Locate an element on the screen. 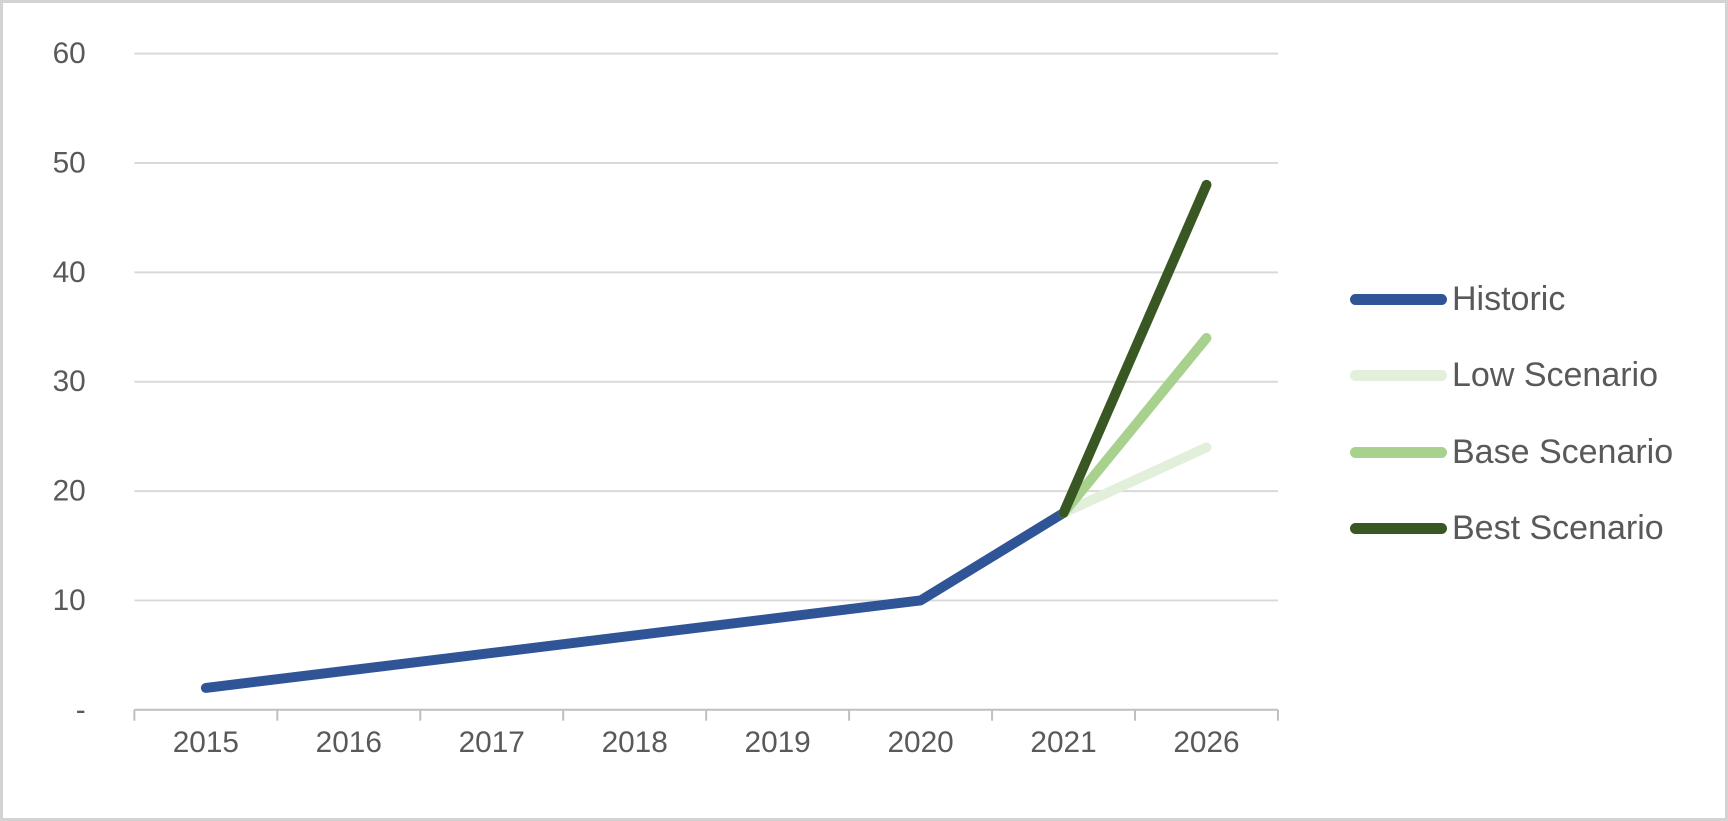 The height and width of the screenshot is (821, 1728). series-line-low-scenario is located at coordinates (1135, 480).